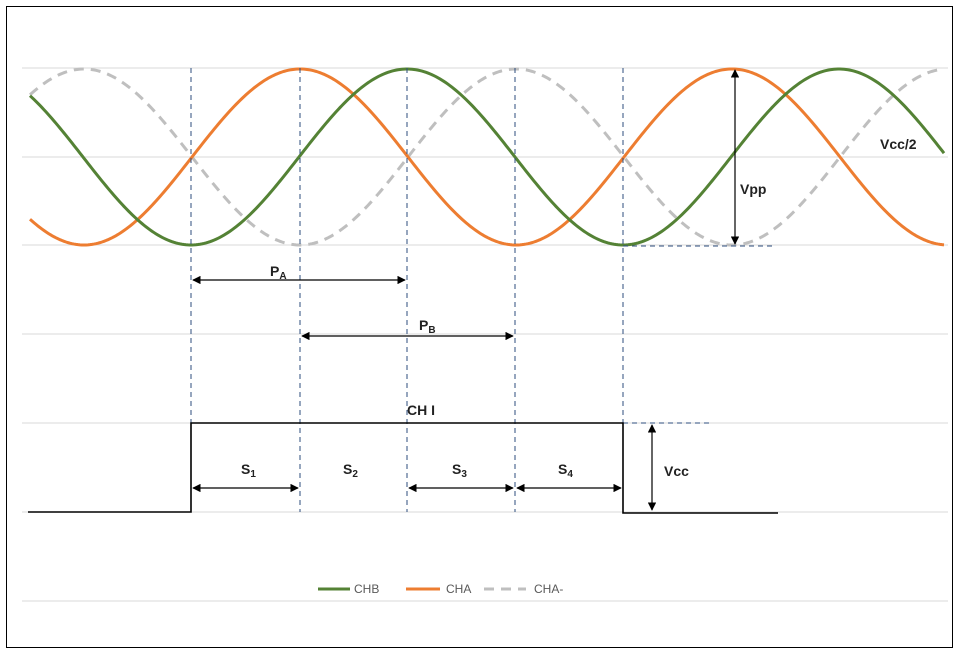  I want to click on pb-main: P, so click(423, 325).